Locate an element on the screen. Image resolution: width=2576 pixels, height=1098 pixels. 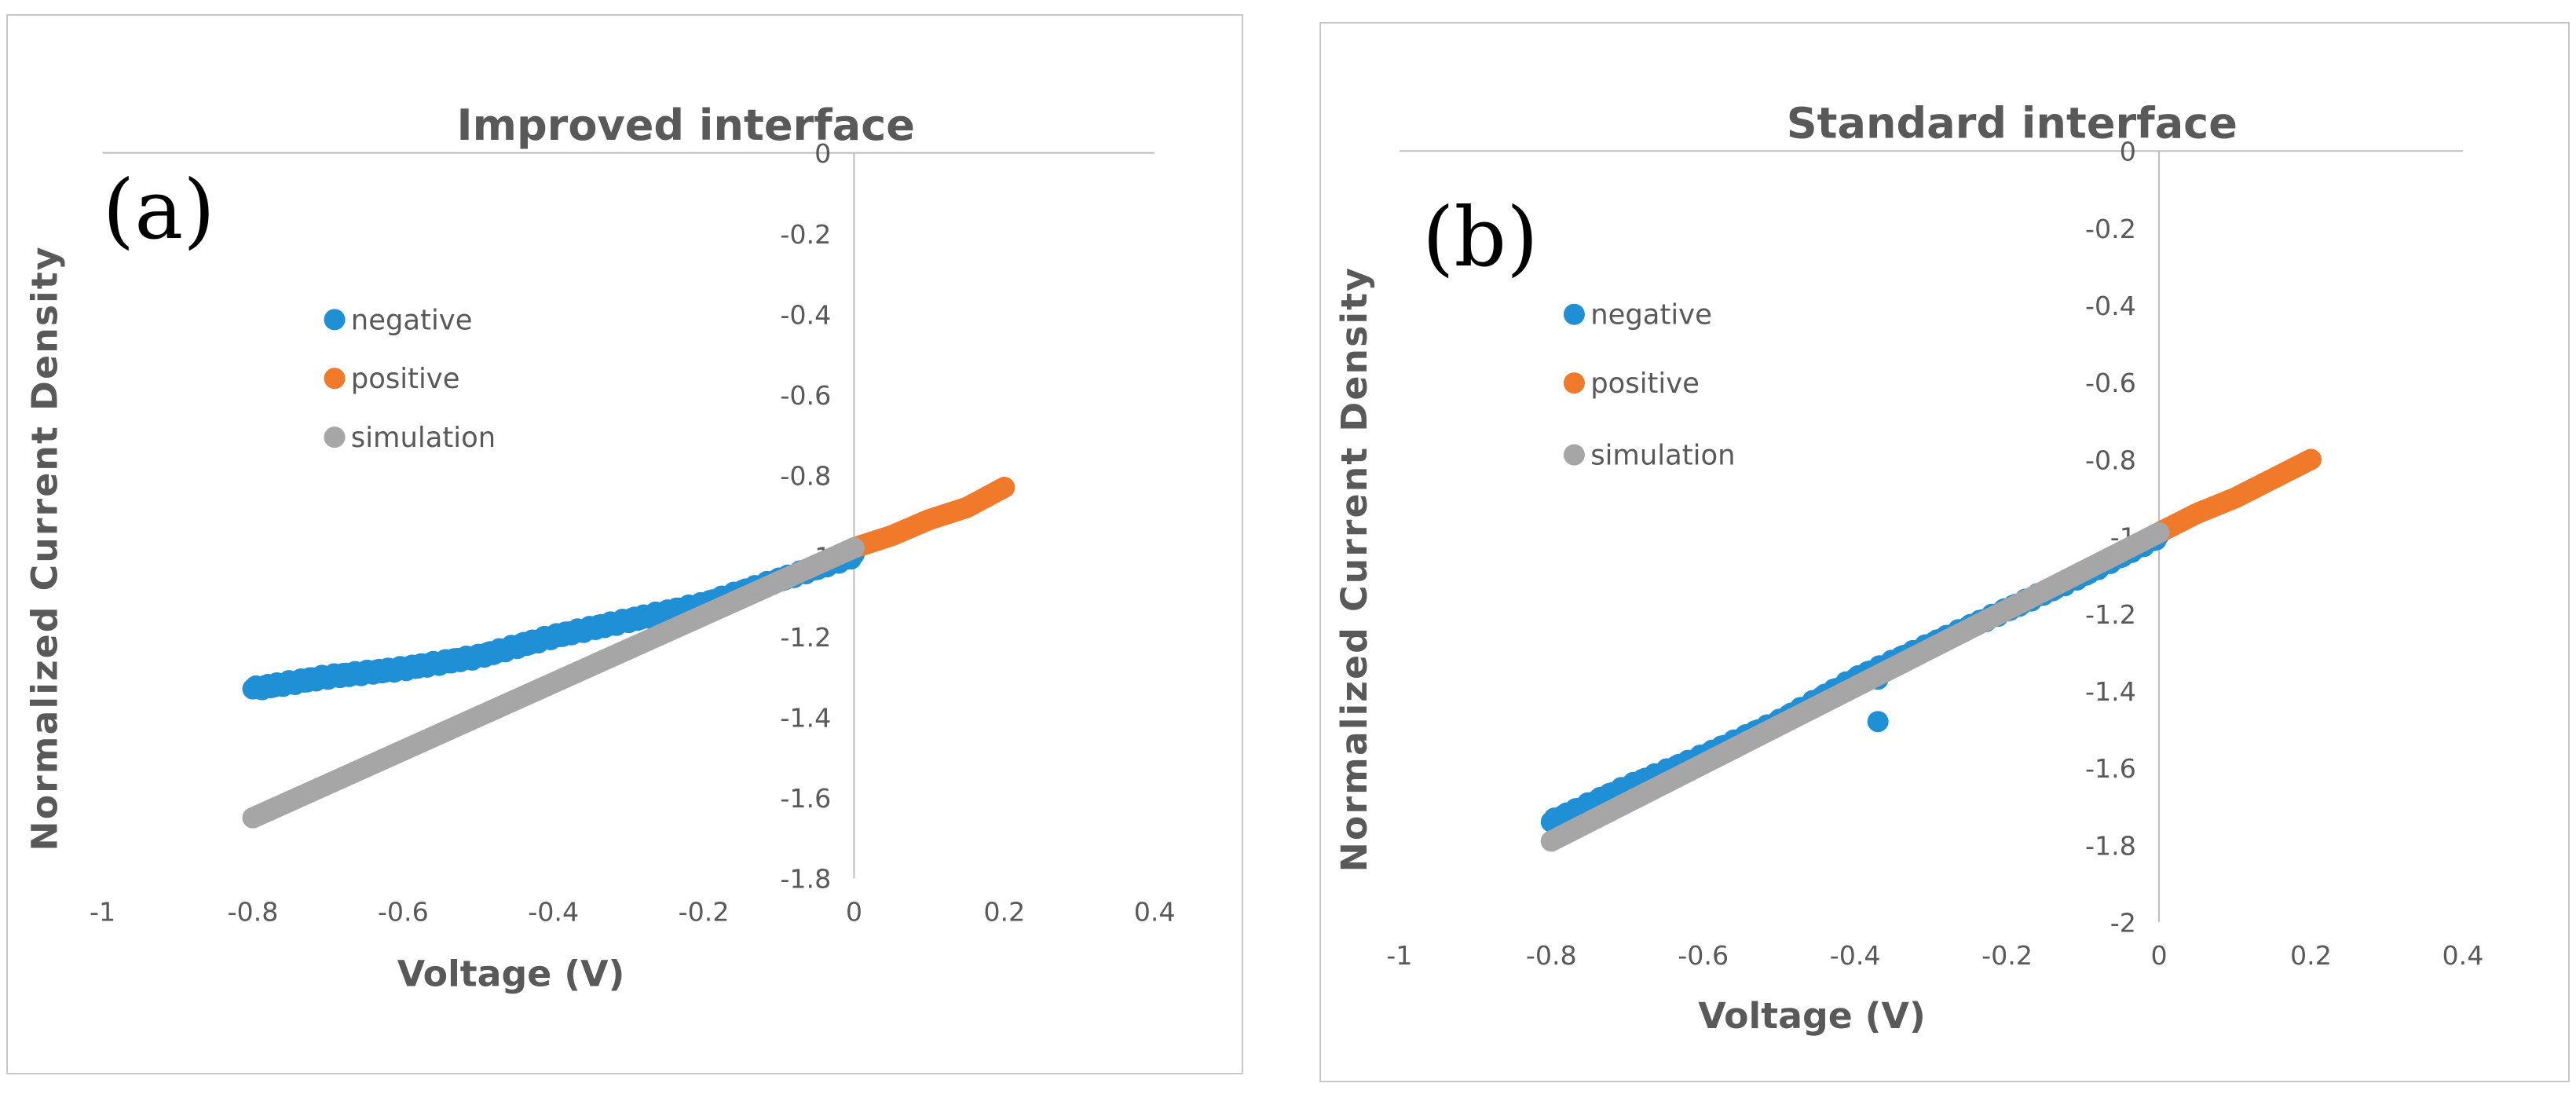
data-point-negative-outlier is located at coordinates (1878, 722).